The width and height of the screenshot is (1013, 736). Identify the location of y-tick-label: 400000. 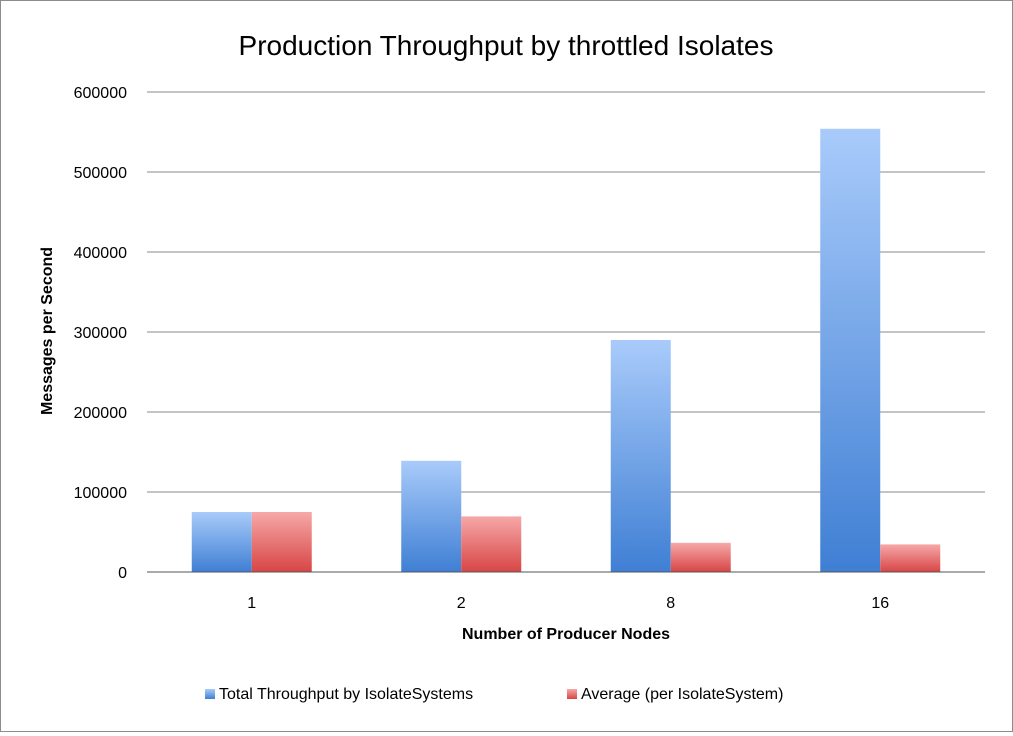
(100, 253).